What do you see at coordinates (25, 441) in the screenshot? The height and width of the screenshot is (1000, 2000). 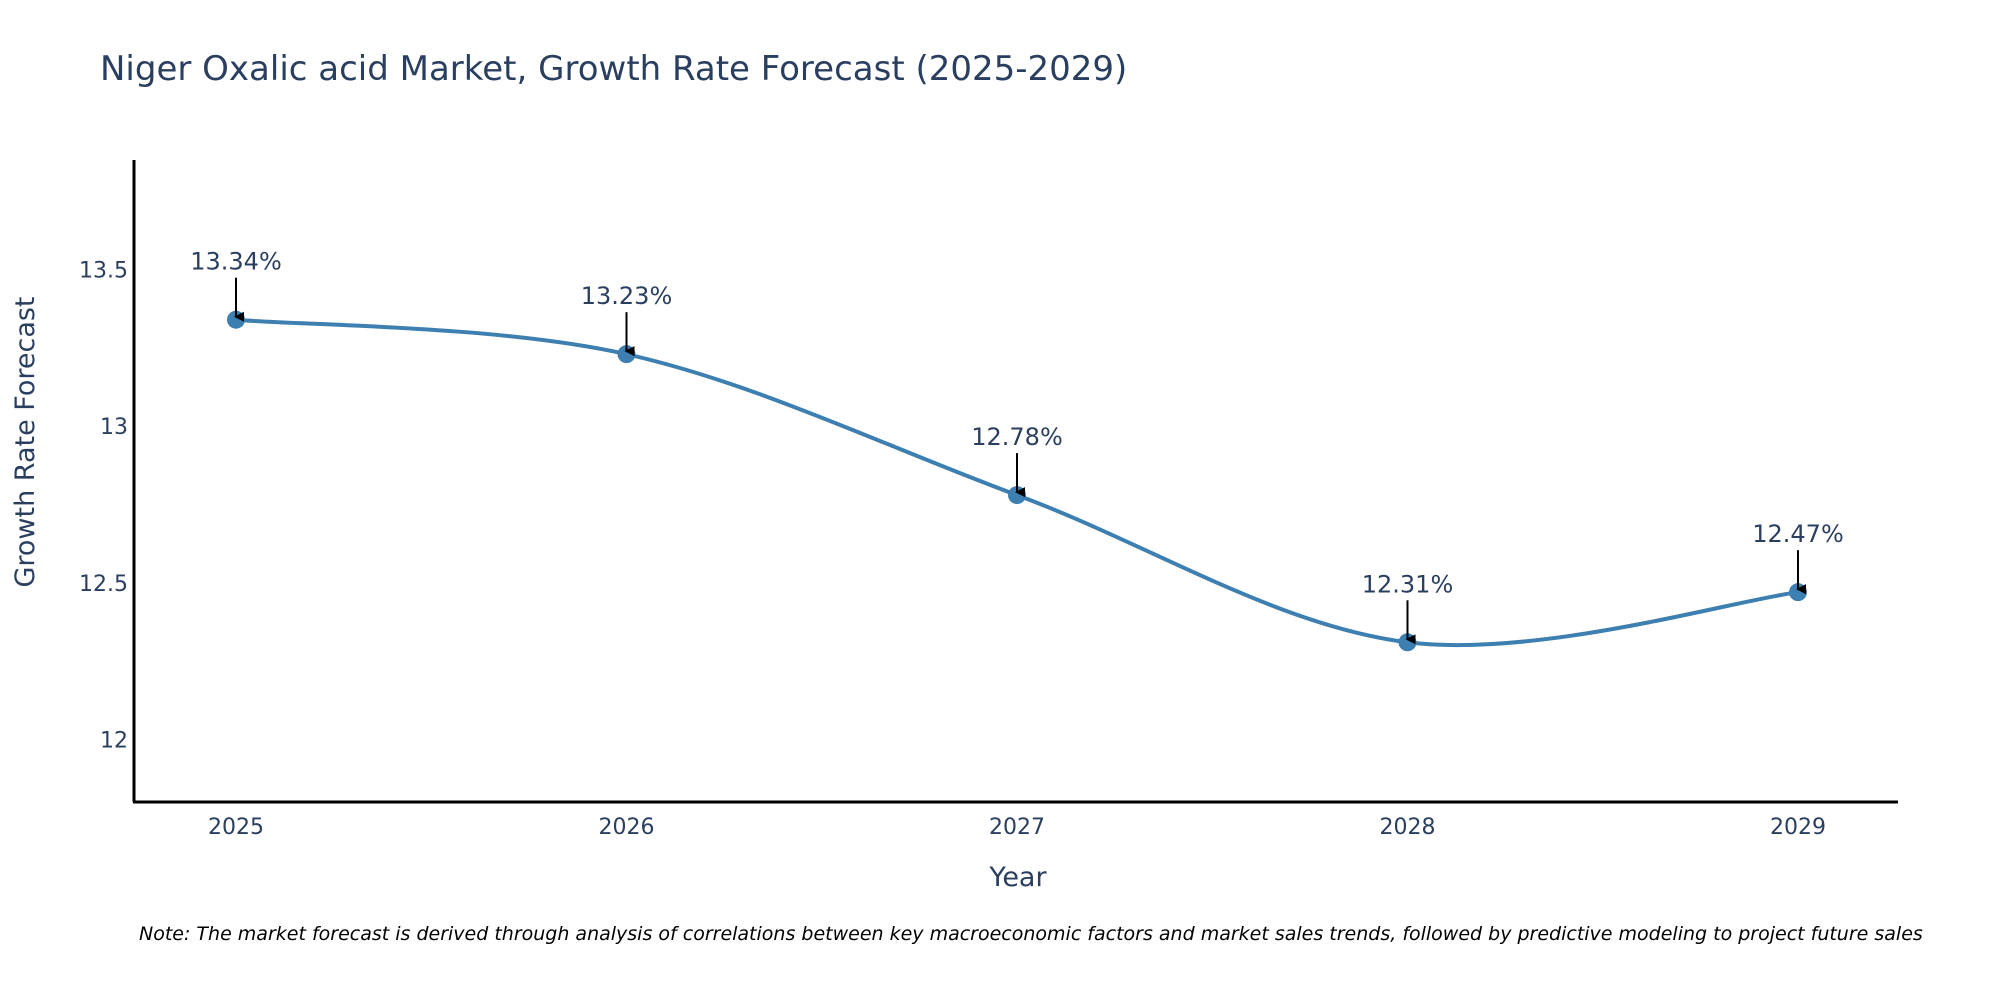 I see `y-axis-title: Growth Rate Forecast` at bounding box center [25, 441].